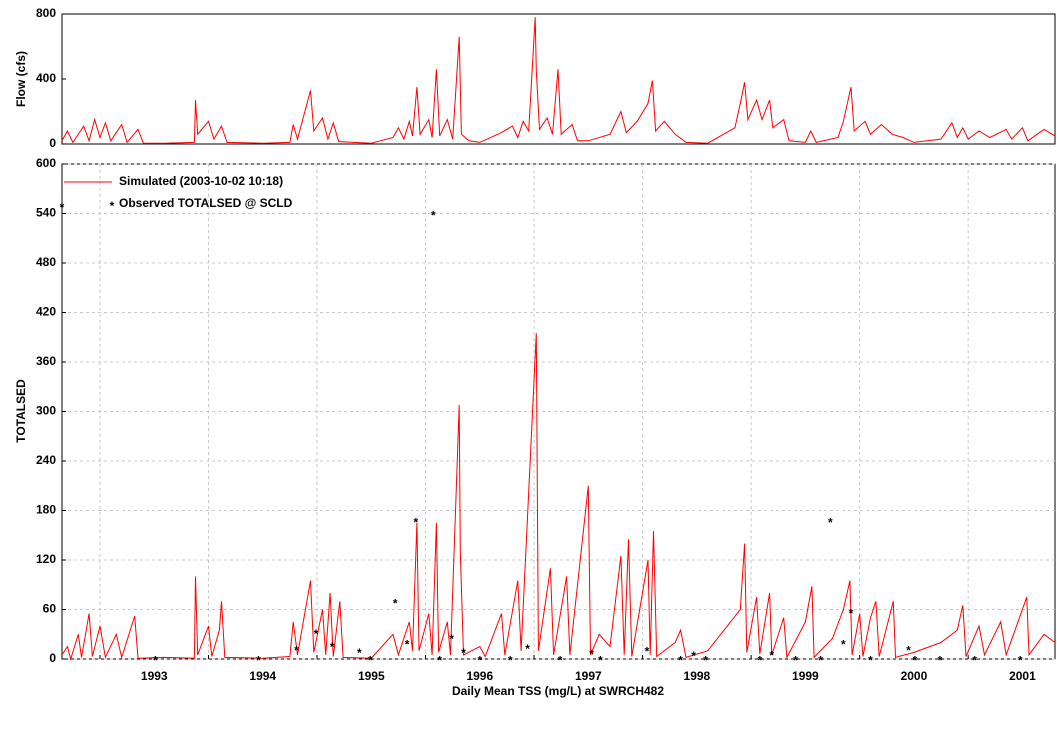 This screenshot has width=1057, height=736. Describe the element at coordinates (479, 676) in the screenshot. I see `x-tick-label: 1996` at that location.